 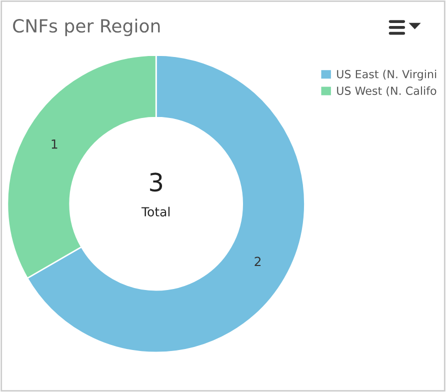 I want to click on text: Total, so click(x=155, y=211).